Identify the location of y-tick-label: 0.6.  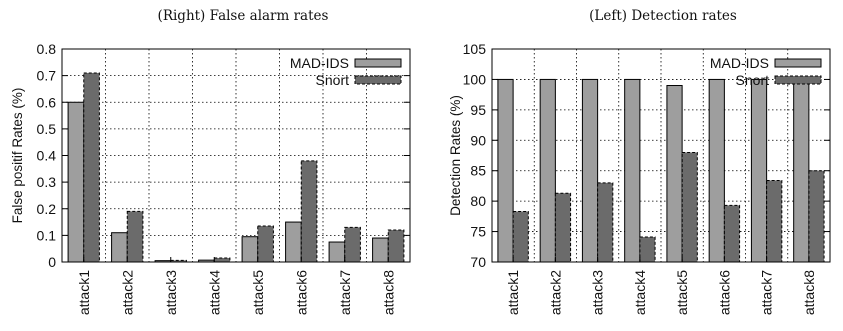
(47, 102).